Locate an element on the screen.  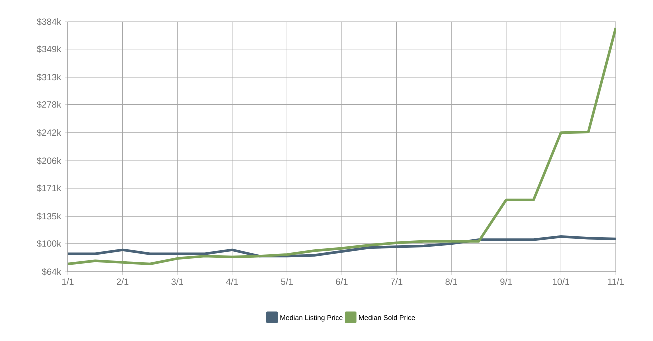
x-tick-label: 6/1 is located at coordinates (342, 282).